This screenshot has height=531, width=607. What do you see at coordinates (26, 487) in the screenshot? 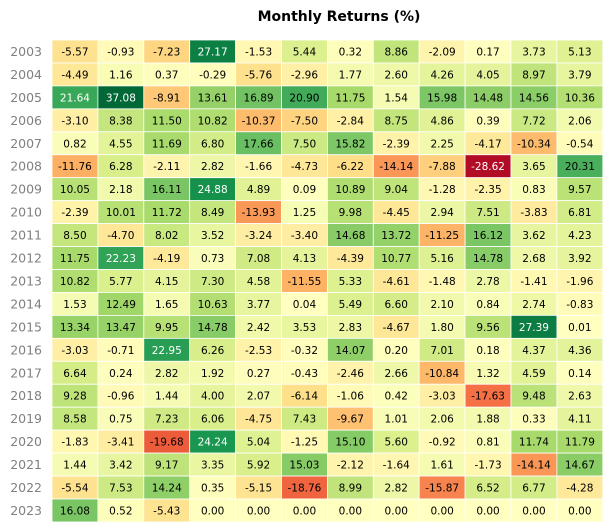
I see `year-tick-label: 2022` at bounding box center [26, 487].